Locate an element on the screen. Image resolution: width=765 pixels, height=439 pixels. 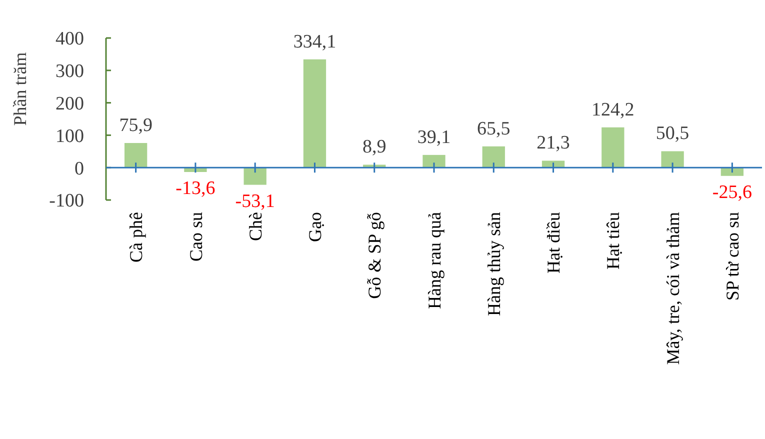
y-axis-title: Phần trăm is located at coordinates (20, 89).